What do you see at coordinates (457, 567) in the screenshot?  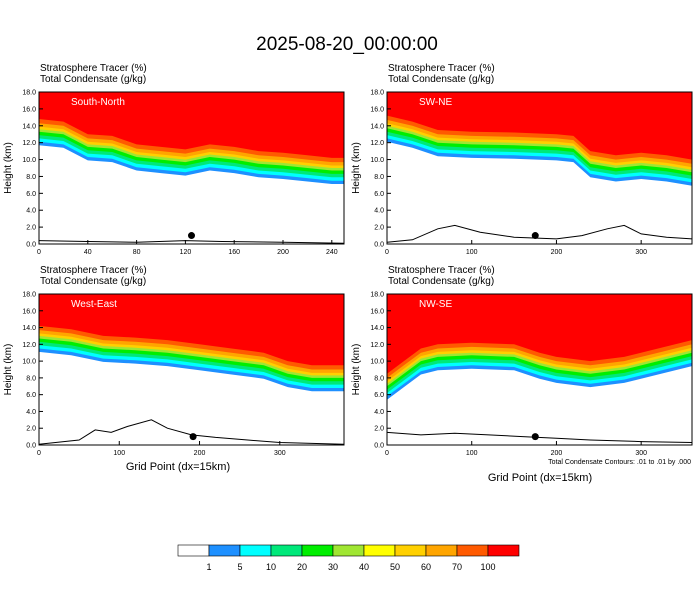 I see `colorbar-label: 70` at bounding box center [457, 567].